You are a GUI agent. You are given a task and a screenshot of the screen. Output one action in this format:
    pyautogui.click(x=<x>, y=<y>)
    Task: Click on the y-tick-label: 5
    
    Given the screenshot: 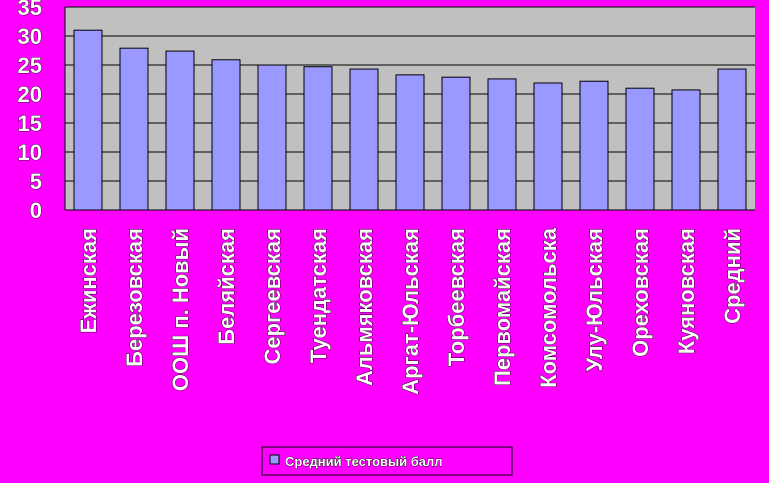 What is the action you would take?
    pyautogui.click(x=36, y=181)
    